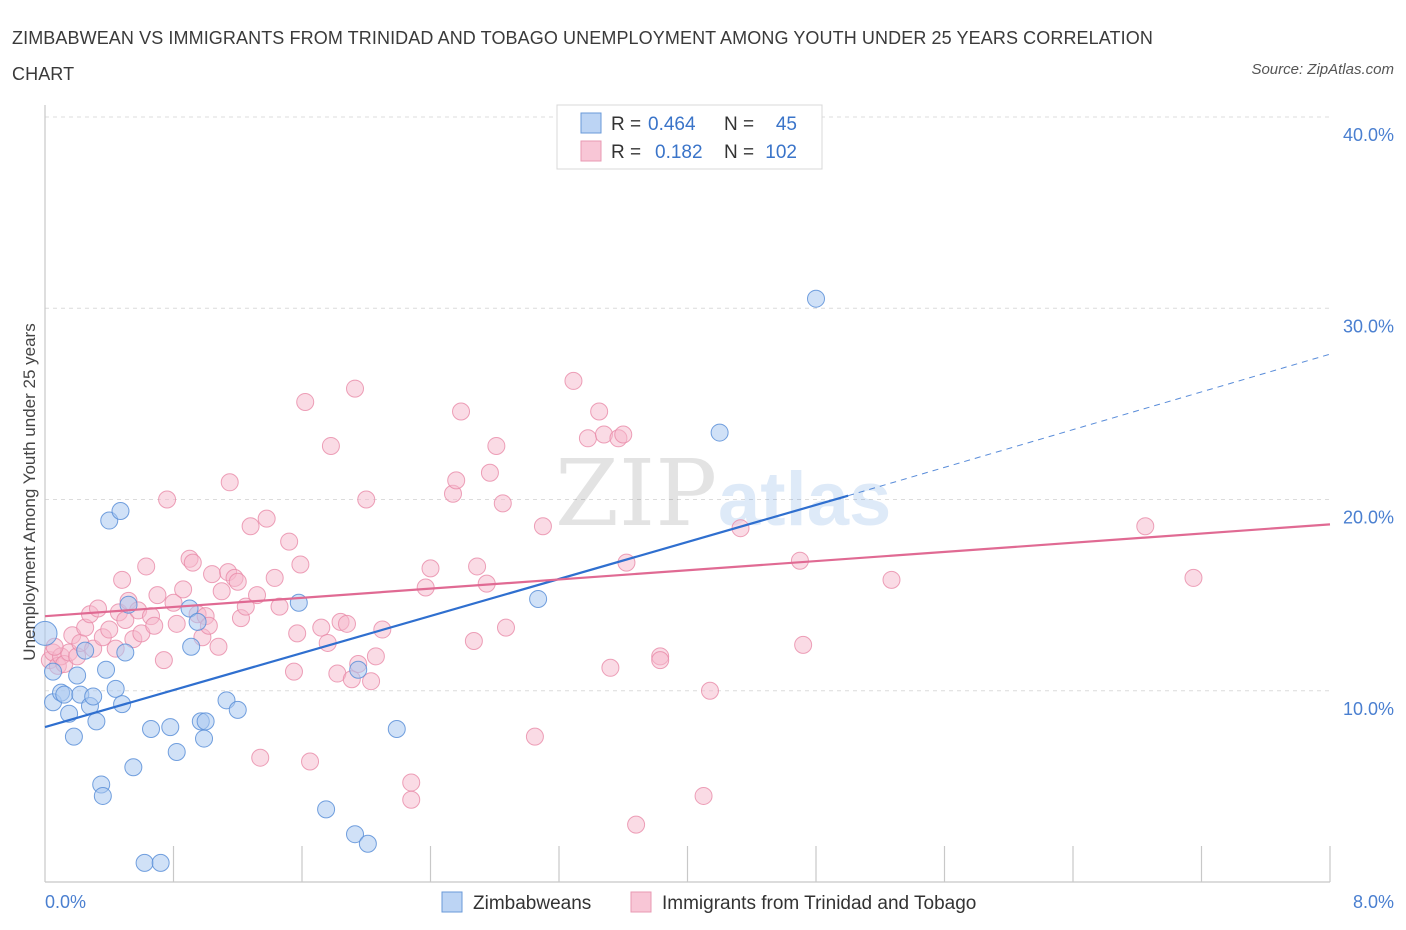  I want to click on y-tick-label: 10.0%, so click(1368, 709).